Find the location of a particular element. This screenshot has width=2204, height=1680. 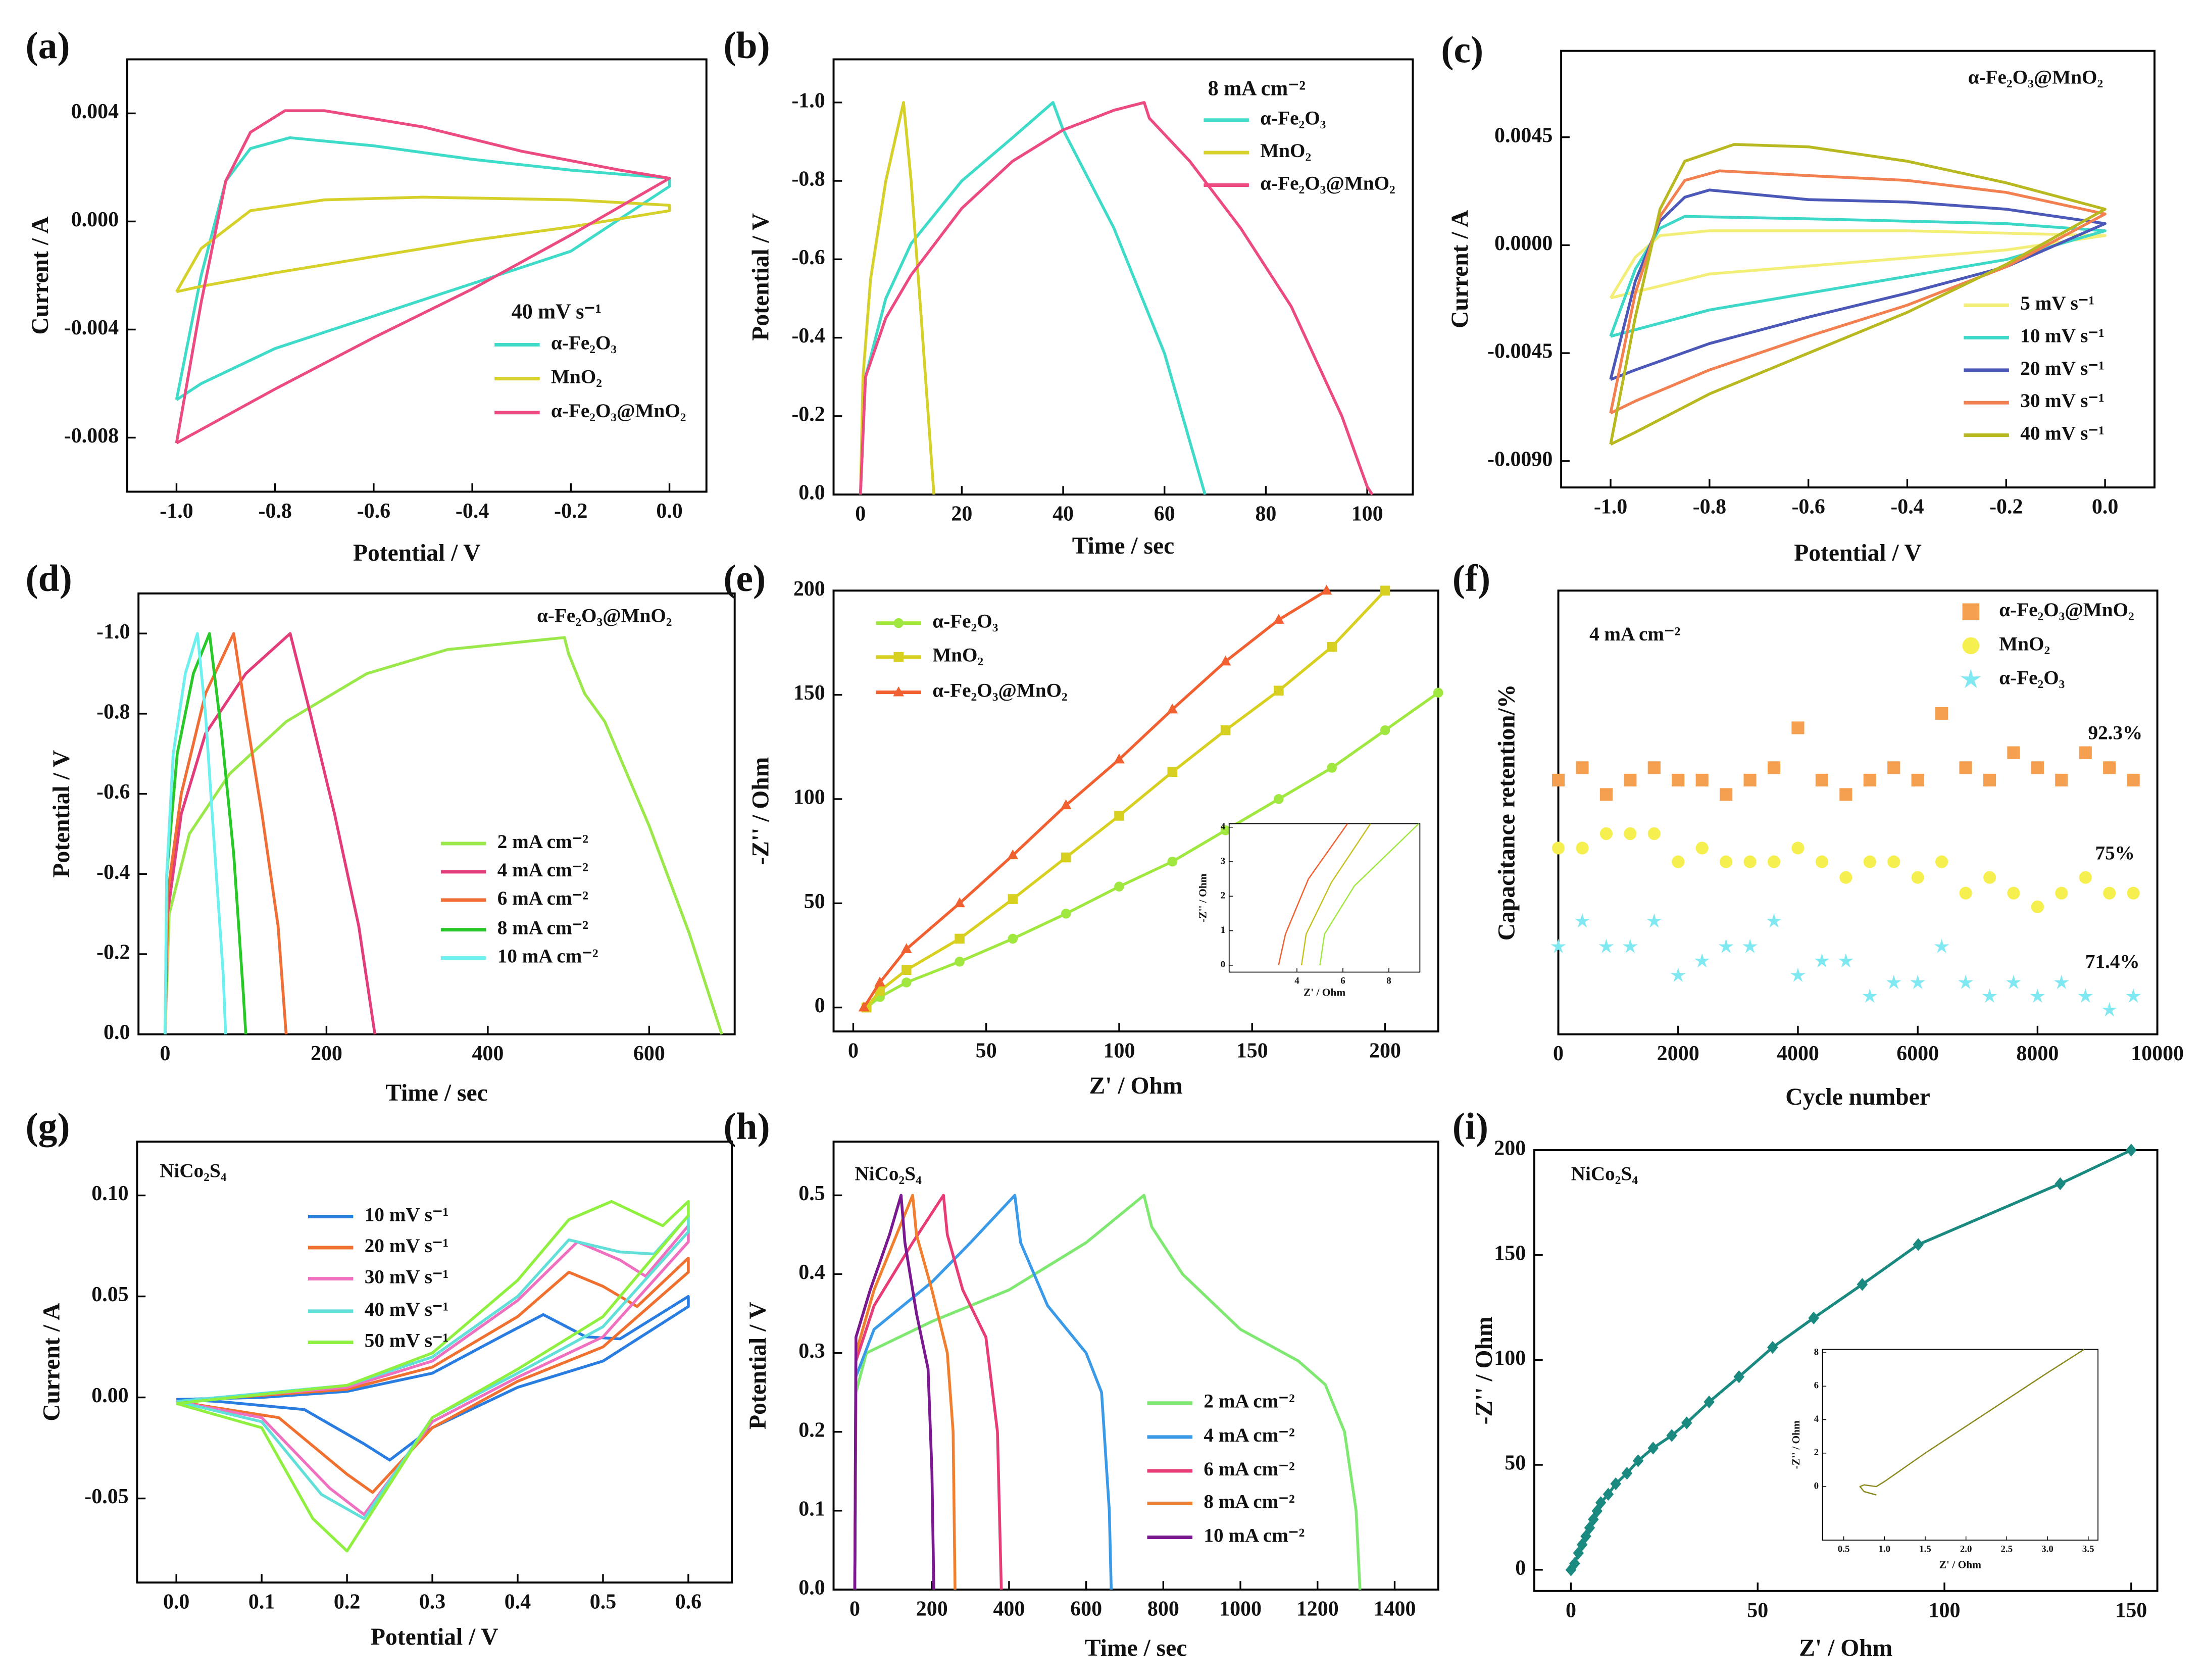

y-tick-label: 100 is located at coordinates (1510, 1358).